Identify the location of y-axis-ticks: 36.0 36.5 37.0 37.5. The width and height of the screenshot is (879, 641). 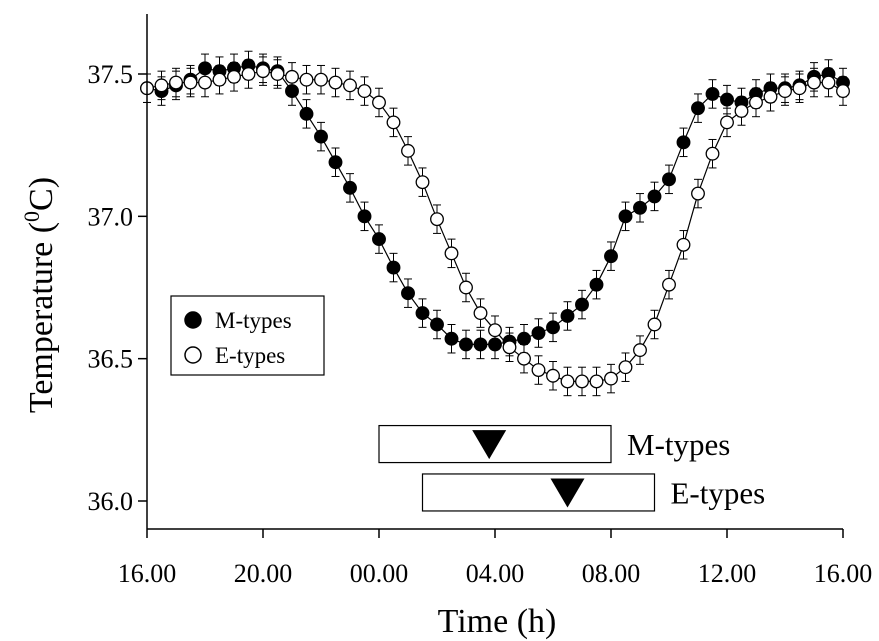
(117, 288).